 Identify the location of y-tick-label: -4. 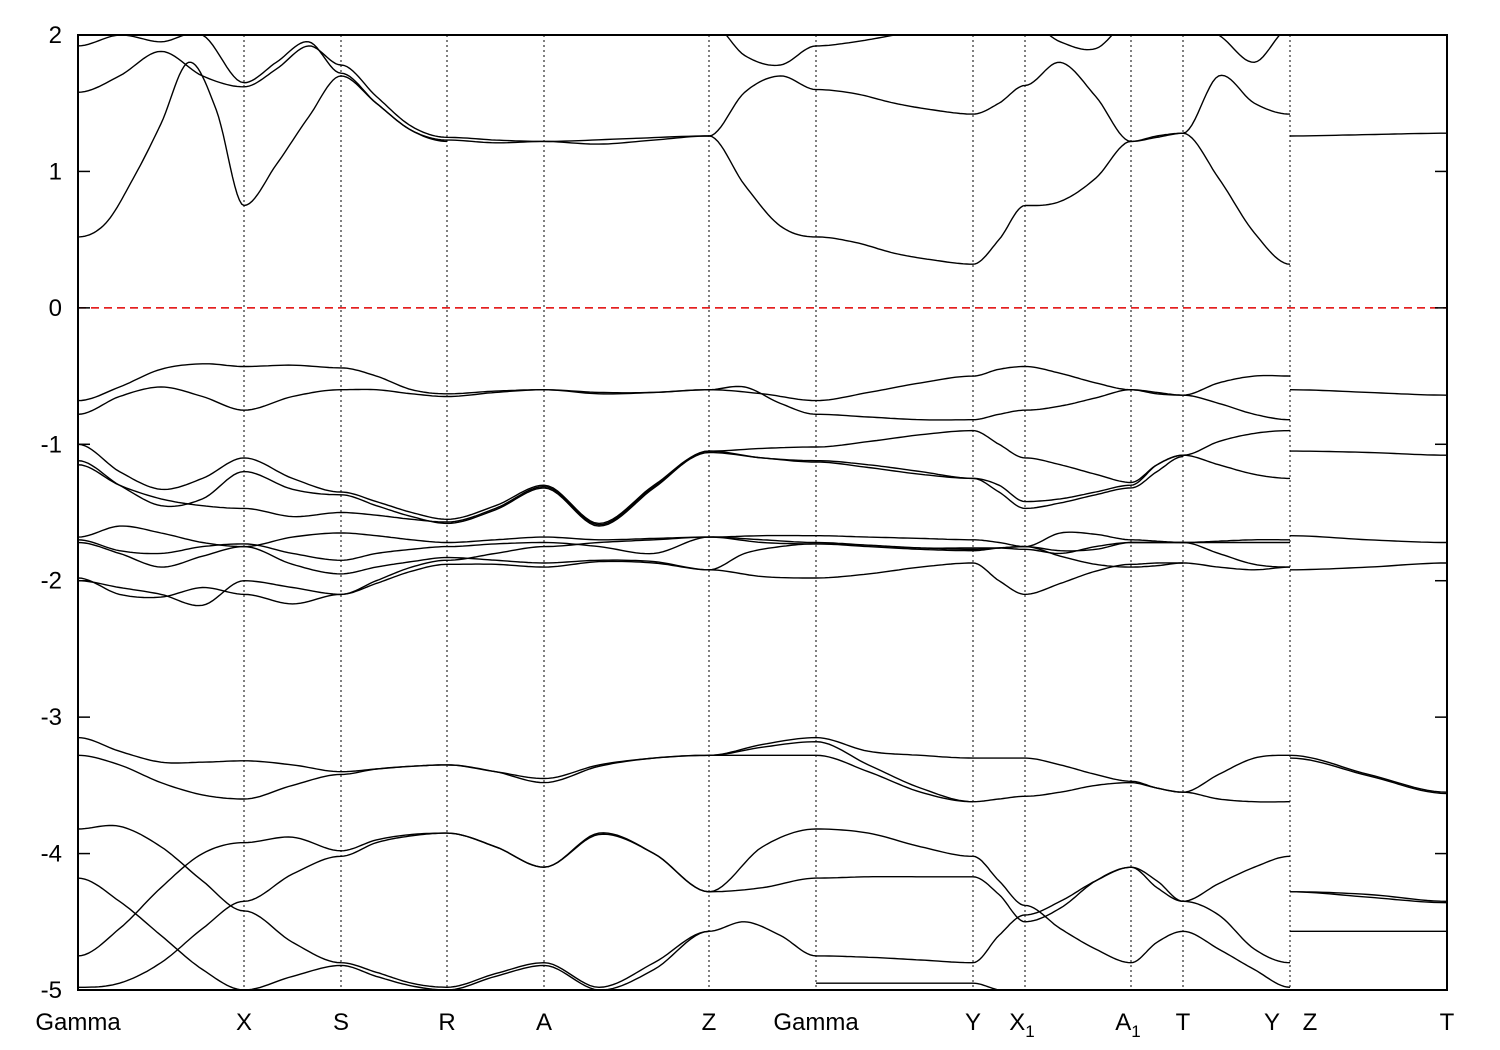
(51, 854).